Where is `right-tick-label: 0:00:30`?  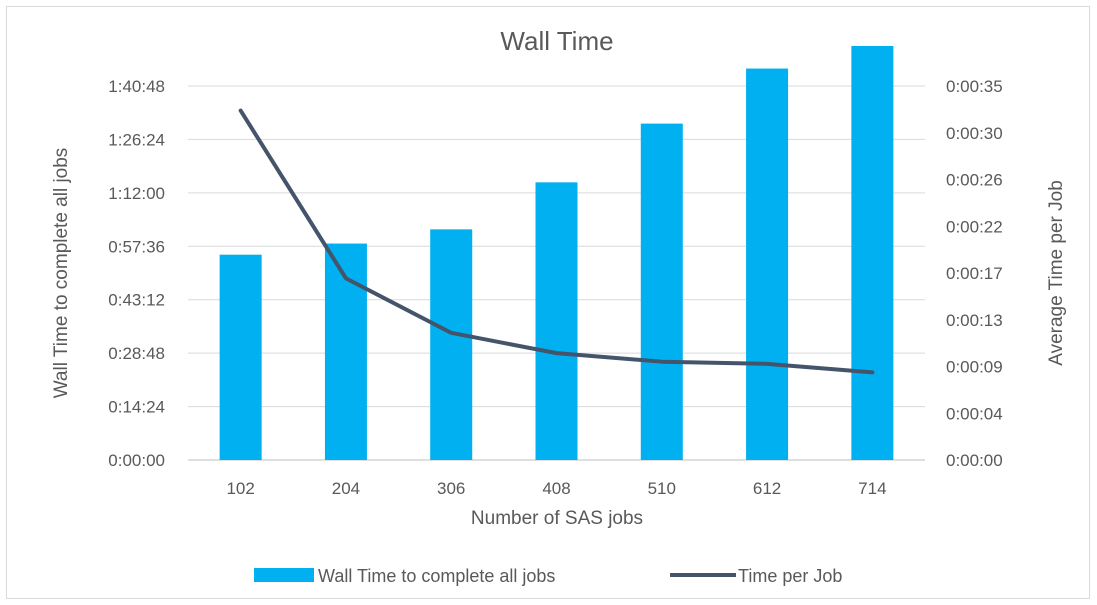
right-tick-label: 0:00:30 is located at coordinates (974, 133).